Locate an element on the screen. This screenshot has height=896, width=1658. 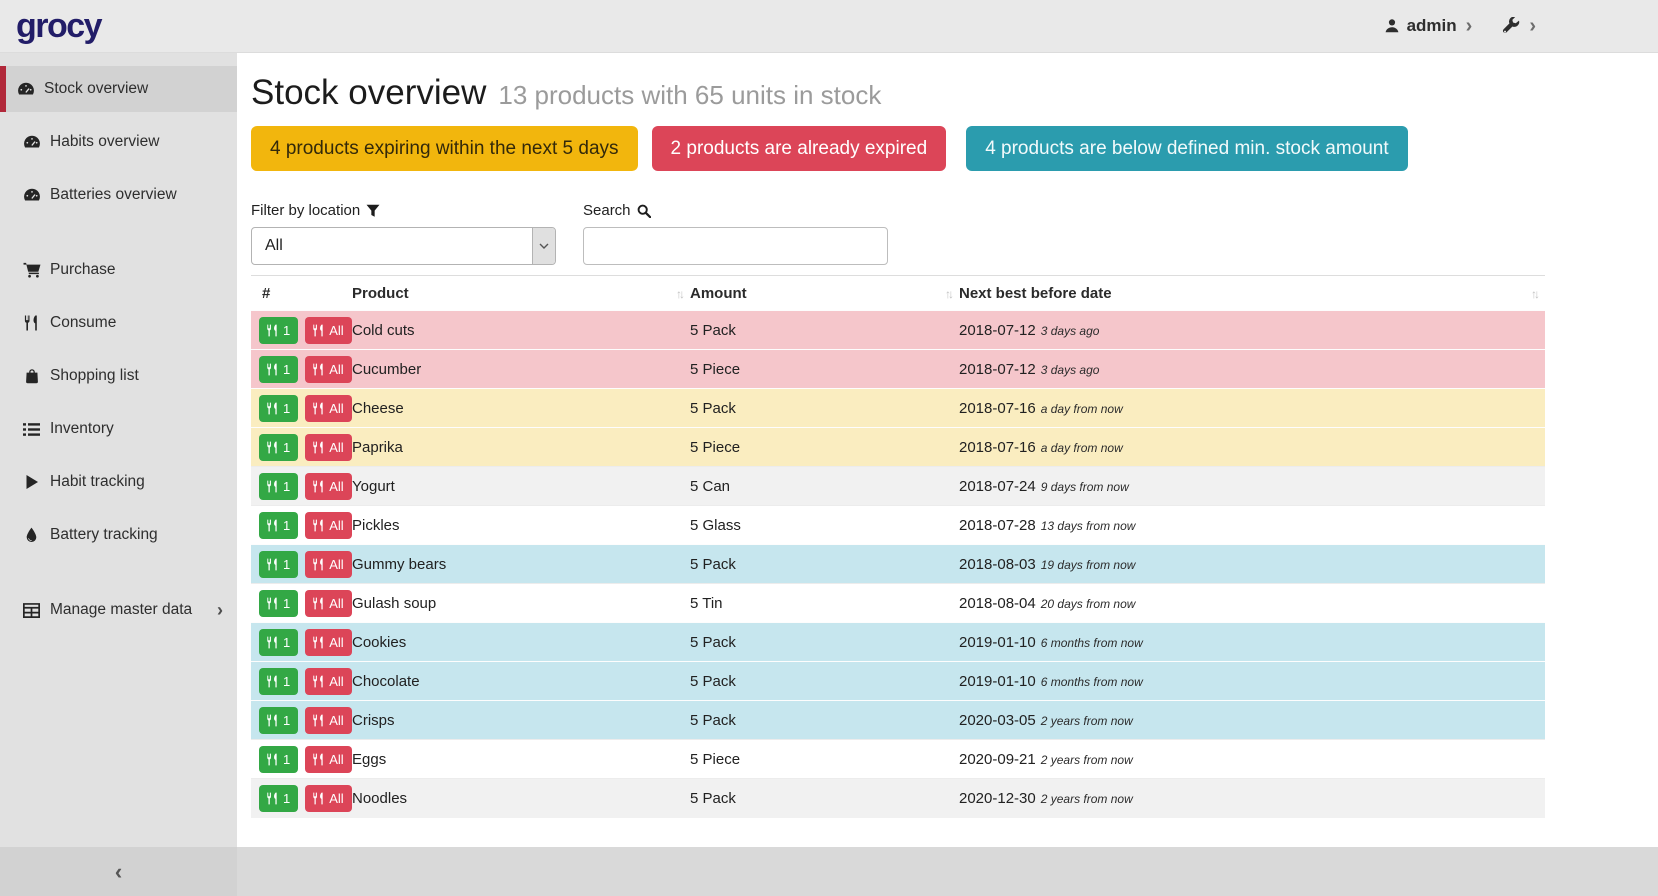
next-best-before-date: 2018-07-12 3 days ago is located at coordinates (1252, 369).